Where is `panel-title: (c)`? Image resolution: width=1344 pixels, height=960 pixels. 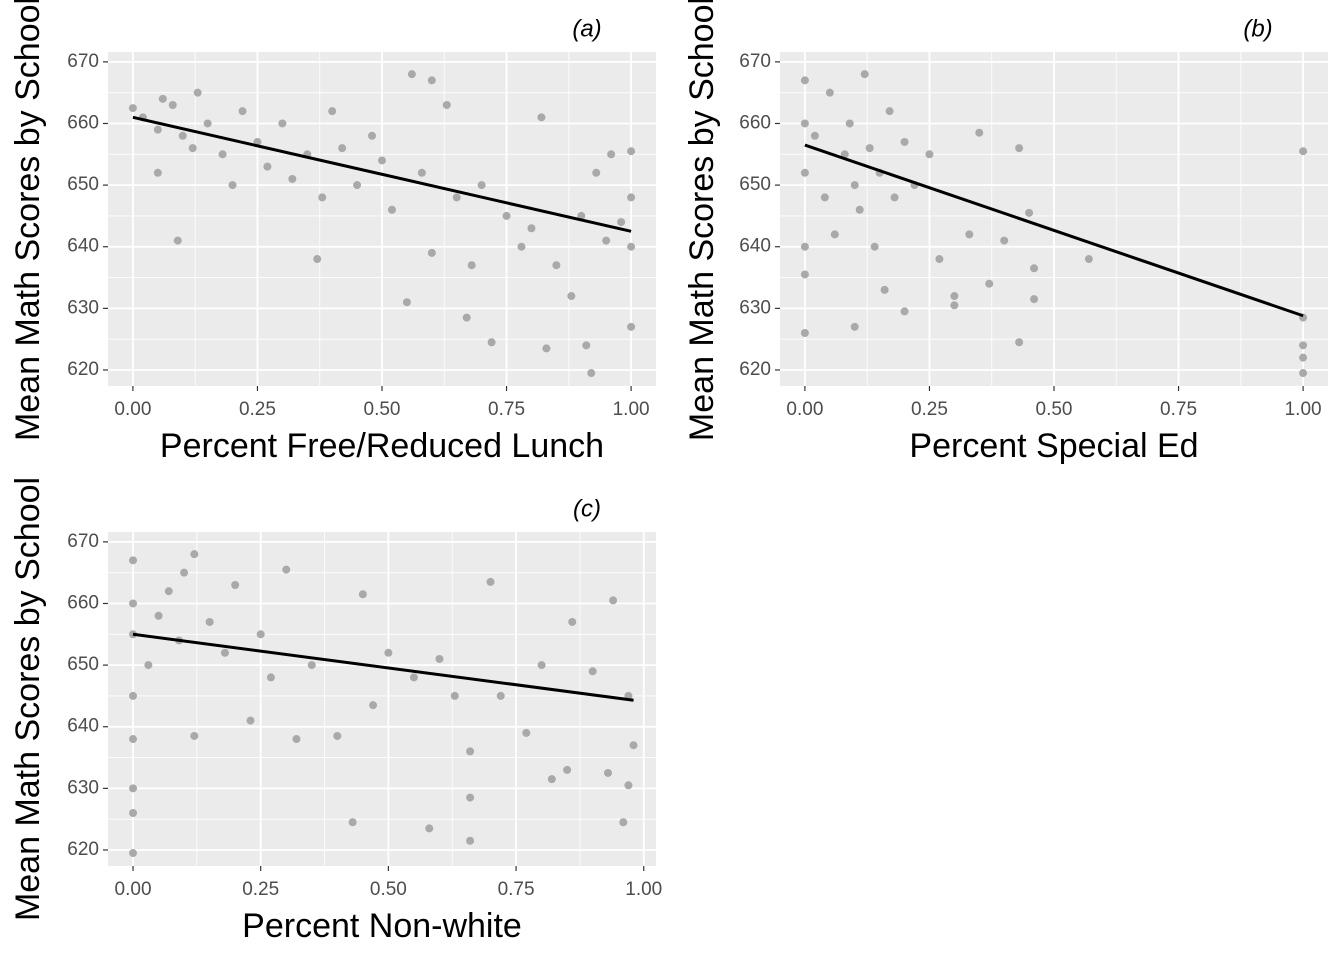 panel-title: (c) is located at coordinates (587, 508).